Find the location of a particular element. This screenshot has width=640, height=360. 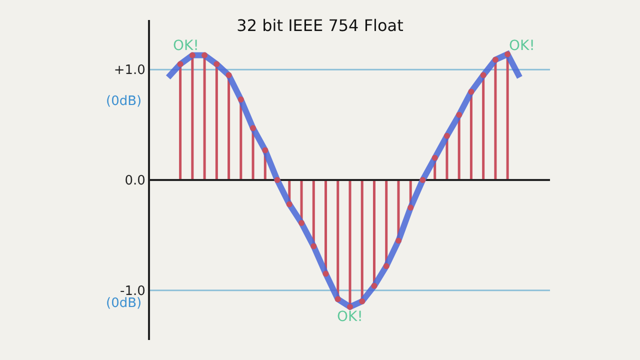

y-tick-label: +1.0 is located at coordinates (130, 70).